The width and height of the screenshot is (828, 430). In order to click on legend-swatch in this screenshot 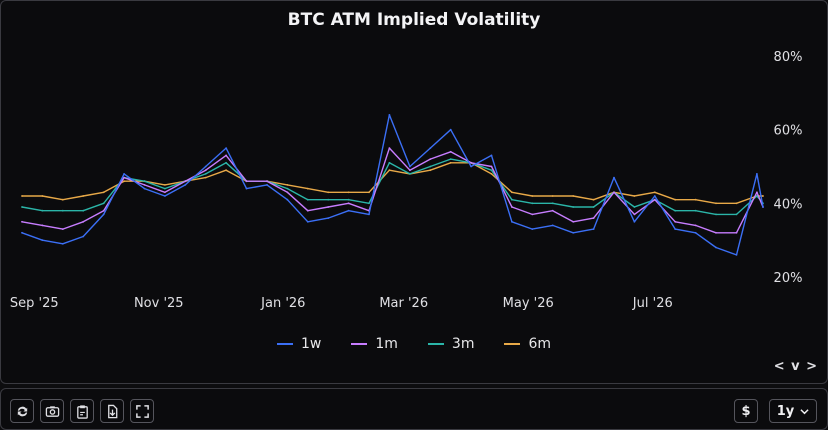, I will do `click(359, 344)`.